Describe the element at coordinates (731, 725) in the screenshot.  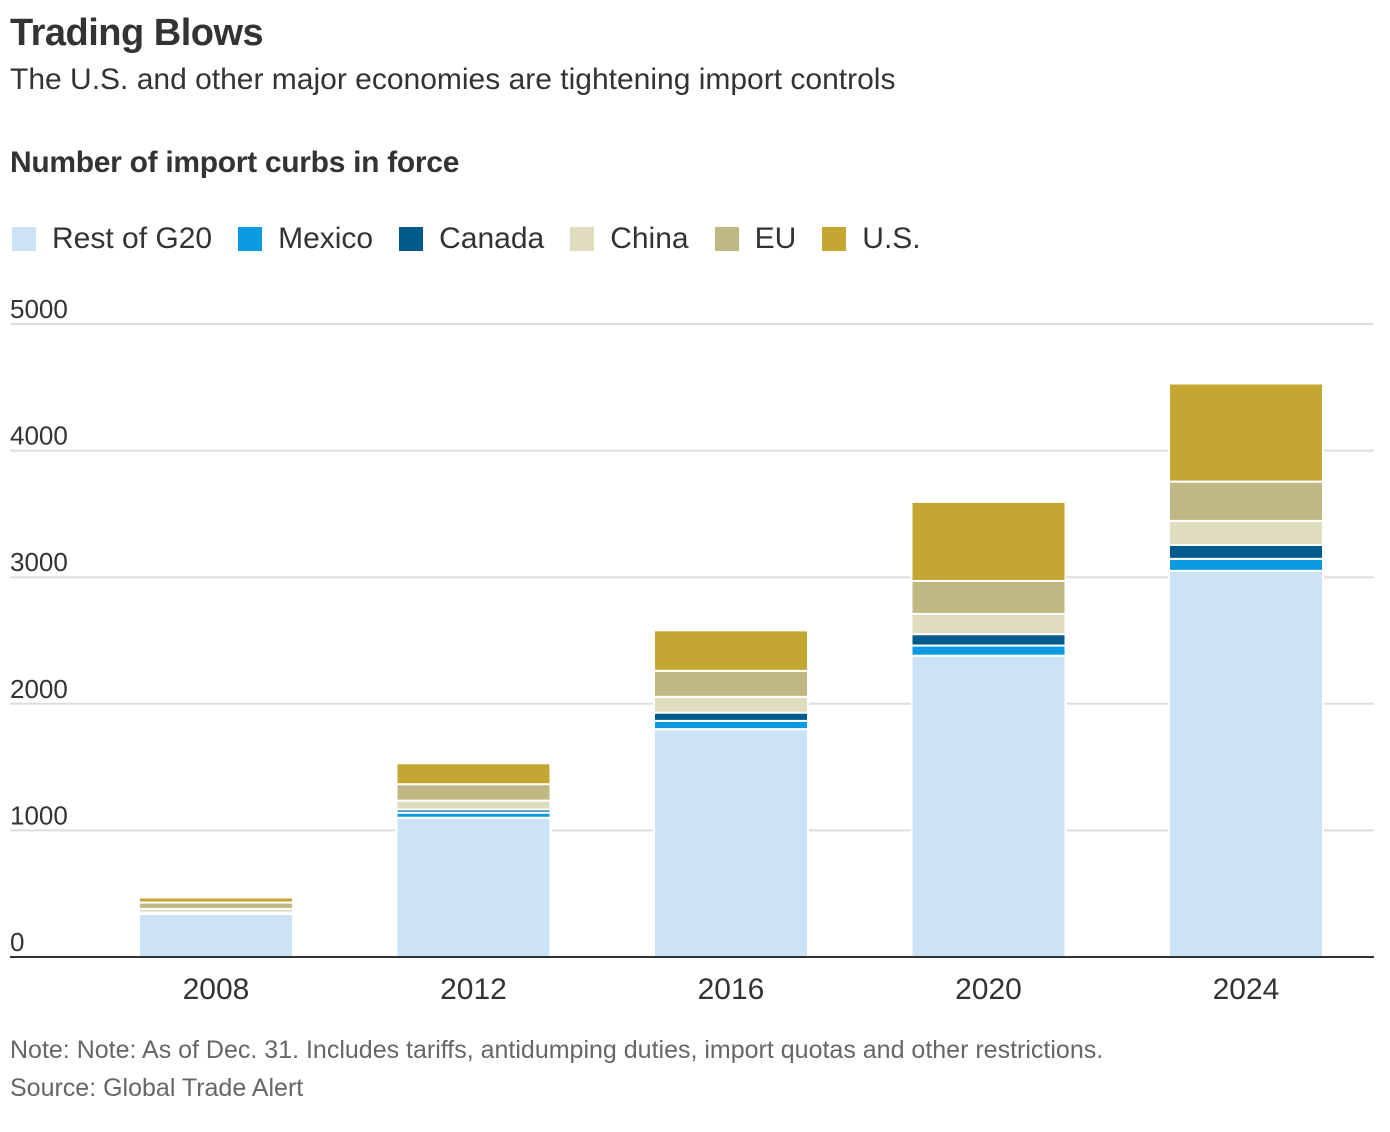
I see `bar-2016-mexico` at that location.